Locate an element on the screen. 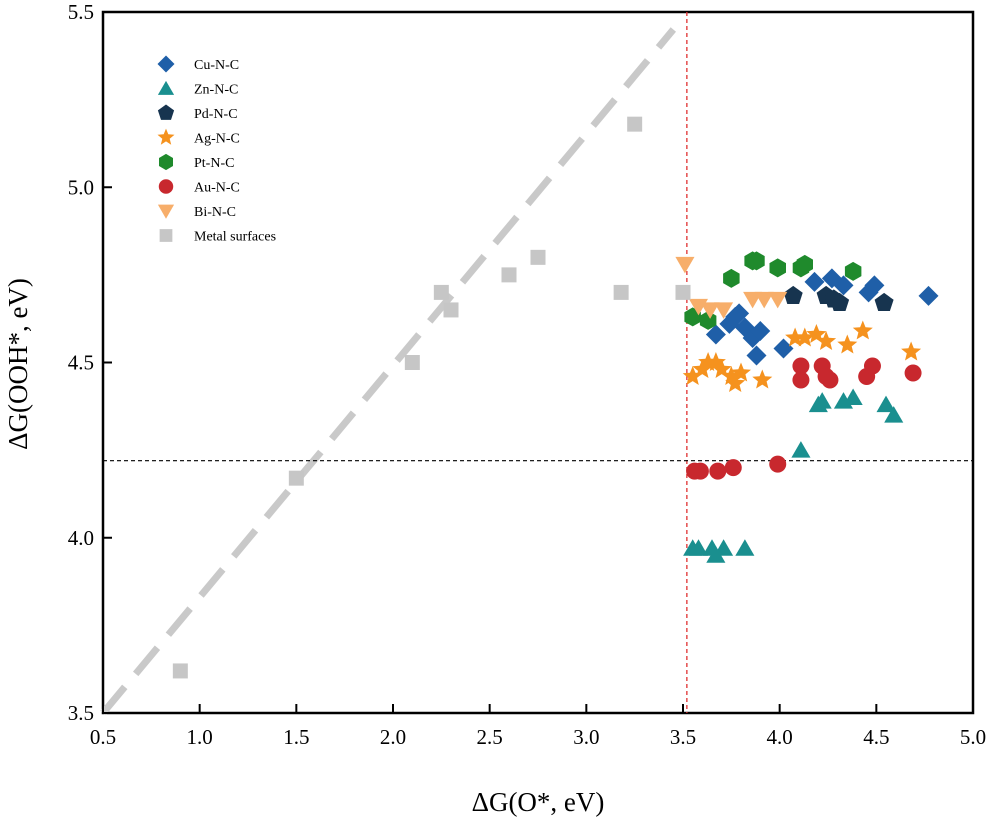  series-cu-n-c is located at coordinates (822, 317).